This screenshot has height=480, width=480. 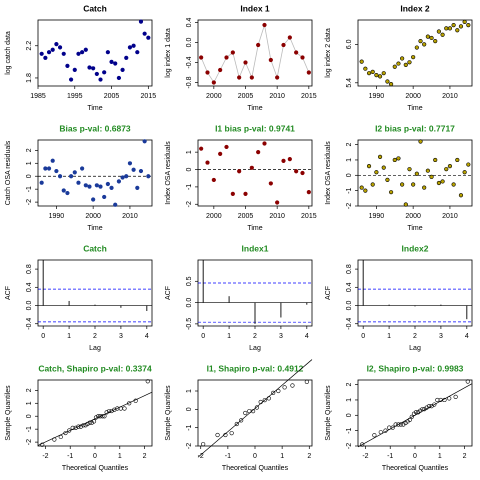 What do you see at coordinates (415, 128) in the screenshot?
I see `panel-title: I2 bias p-val: 0.7717` at bounding box center [415, 128].